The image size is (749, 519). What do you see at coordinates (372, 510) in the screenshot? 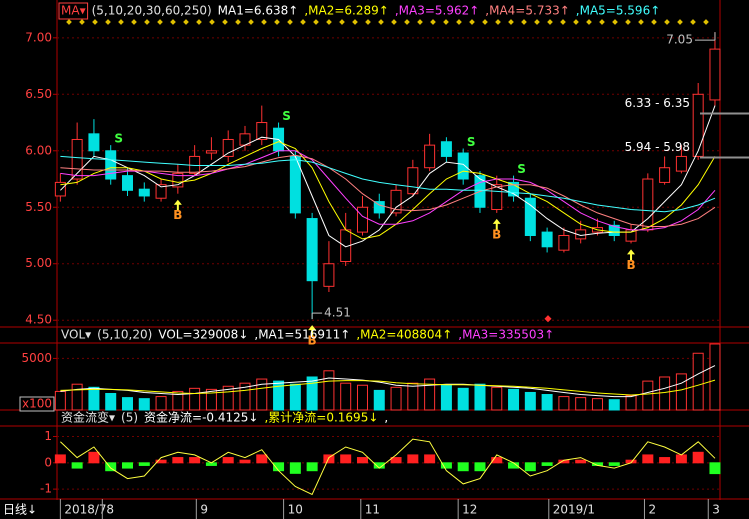
I see `x-tick-label: 11` at bounding box center [372, 510].